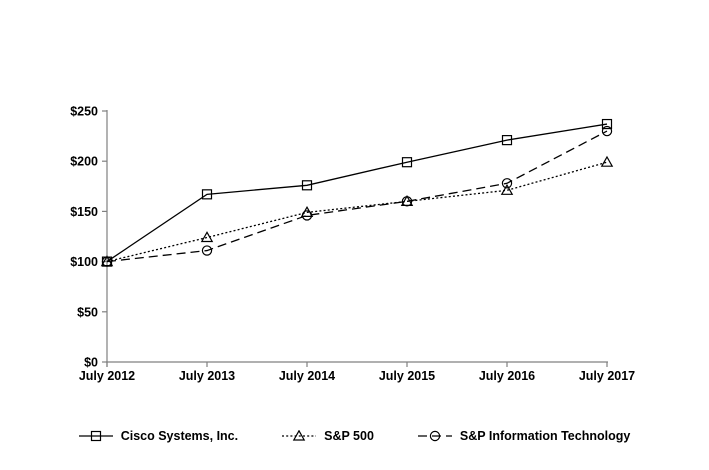  Describe the element at coordinates (84, 112) in the screenshot. I see `y-axis-tick-label: $250` at that location.